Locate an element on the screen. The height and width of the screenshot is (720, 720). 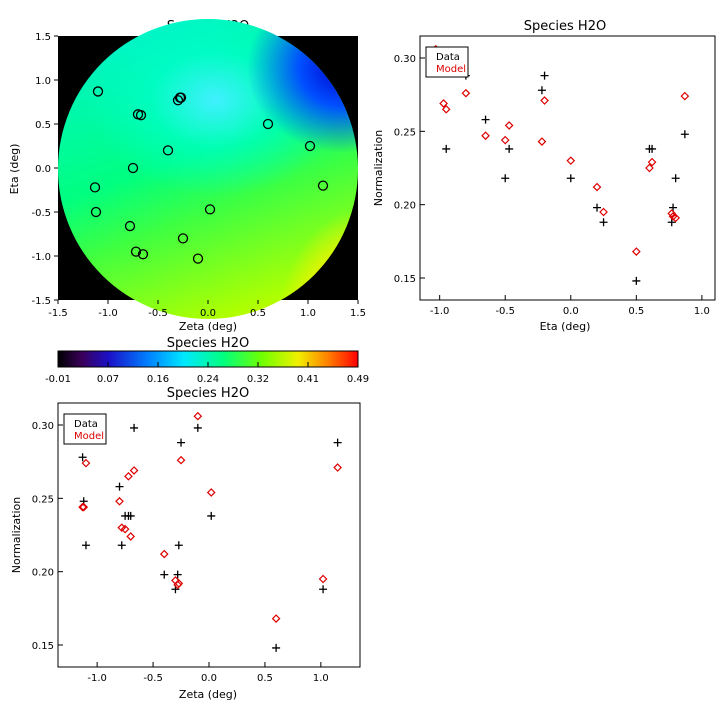
zeta-ytick-label: 0.15 is located at coordinates (43, 646).